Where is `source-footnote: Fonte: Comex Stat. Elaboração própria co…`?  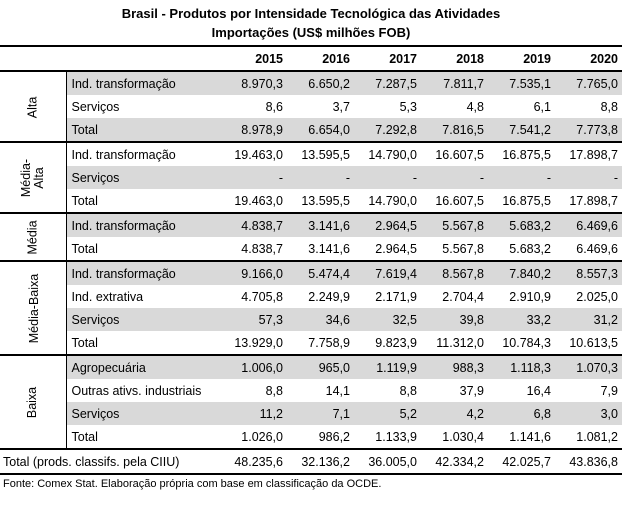 source-footnote: Fonte: Comex Stat. Elaboração própria co… is located at coordinates (192, 484).